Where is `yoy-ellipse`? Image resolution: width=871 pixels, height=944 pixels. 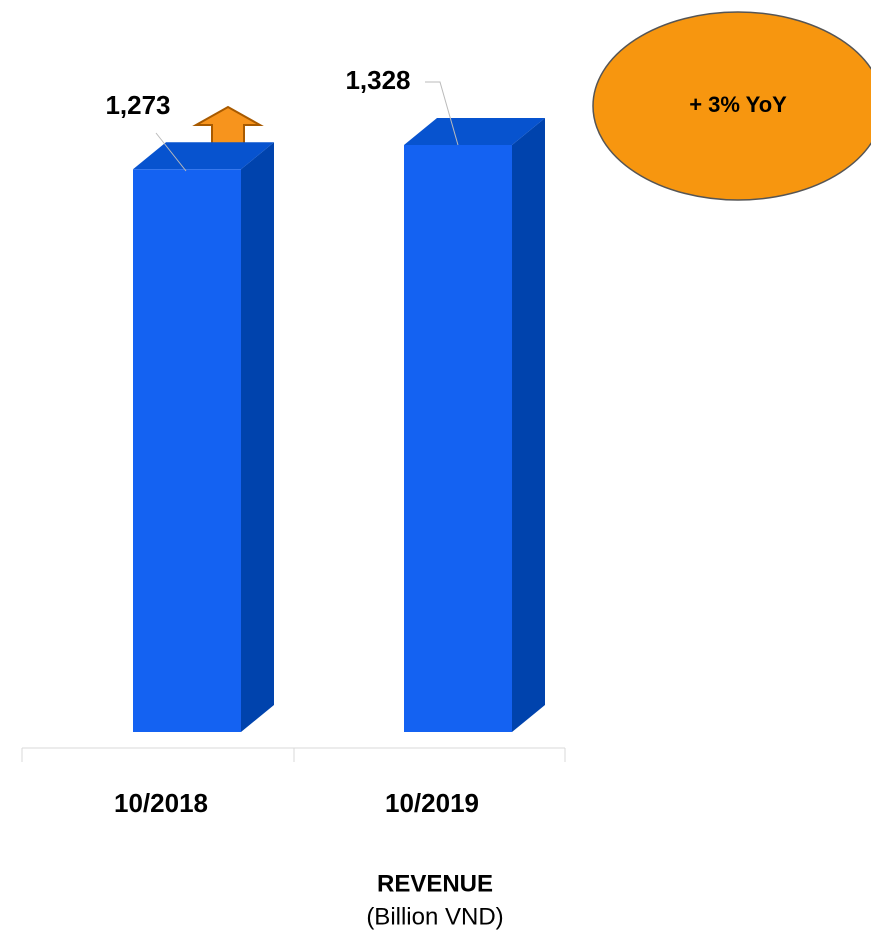 yoy-ellipse is located at coordinates (731, 106).